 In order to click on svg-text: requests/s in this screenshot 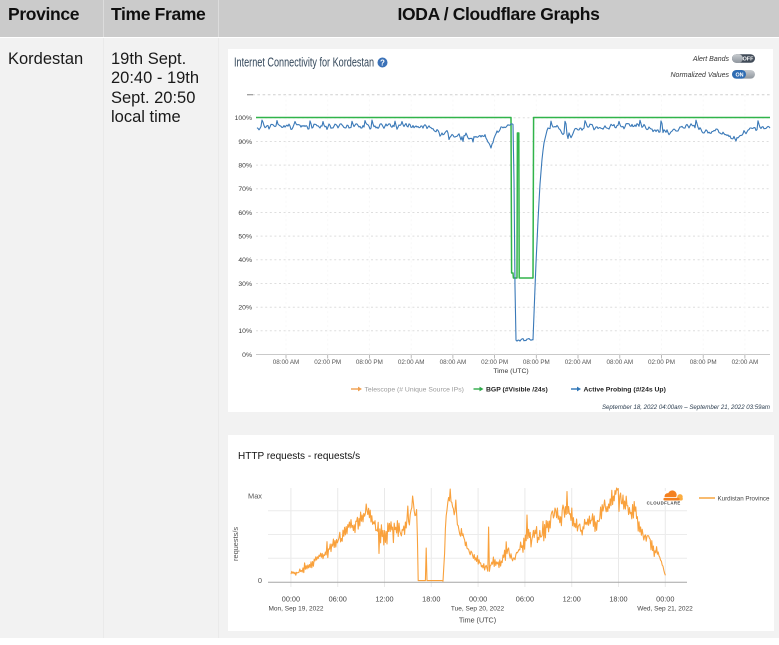, I will do `click(235, 544)`.